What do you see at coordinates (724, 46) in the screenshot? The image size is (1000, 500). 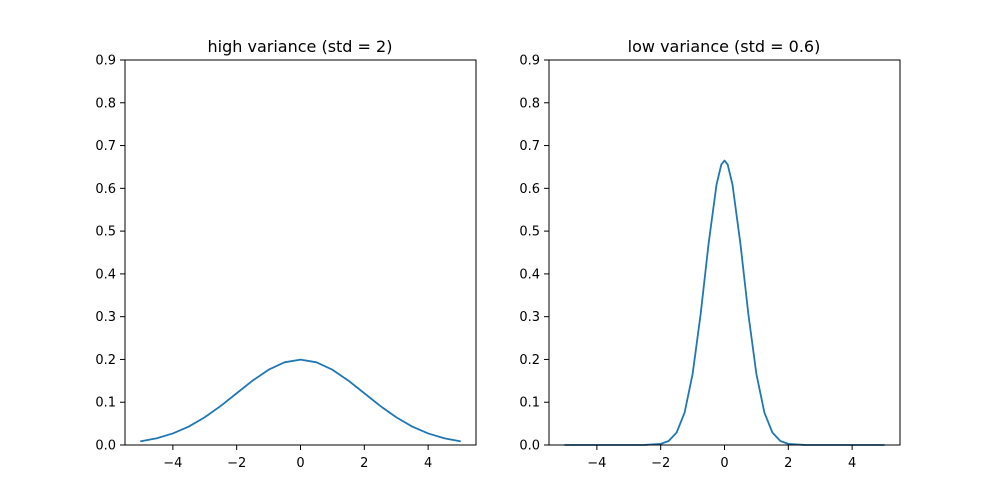 I see `right-subplot-title: low variance (std = 0.6)` at bounding box center [724, 46].